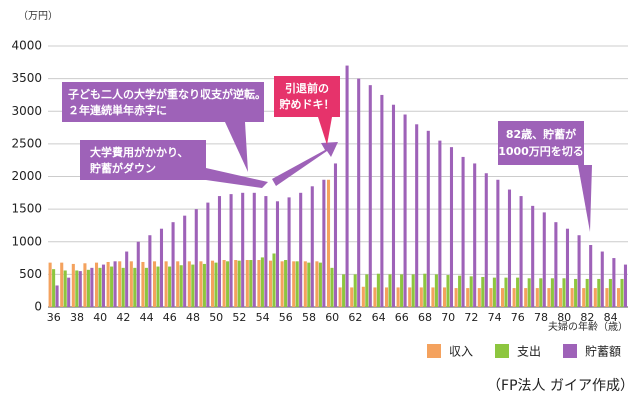 The height and width of the screenshot is (404, 640). What do you see at coordinates (355, 317) in the screenshot?
I see `x-tick-label: 62` at bounding box center [355, 317].